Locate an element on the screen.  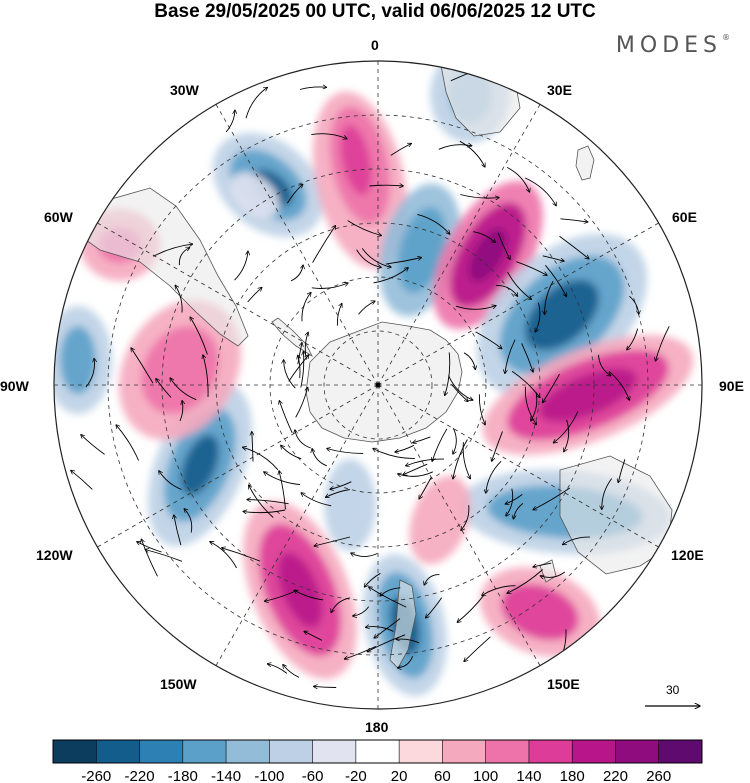
colorbar-tick-label: -220 is located at coordinates (140, 775).